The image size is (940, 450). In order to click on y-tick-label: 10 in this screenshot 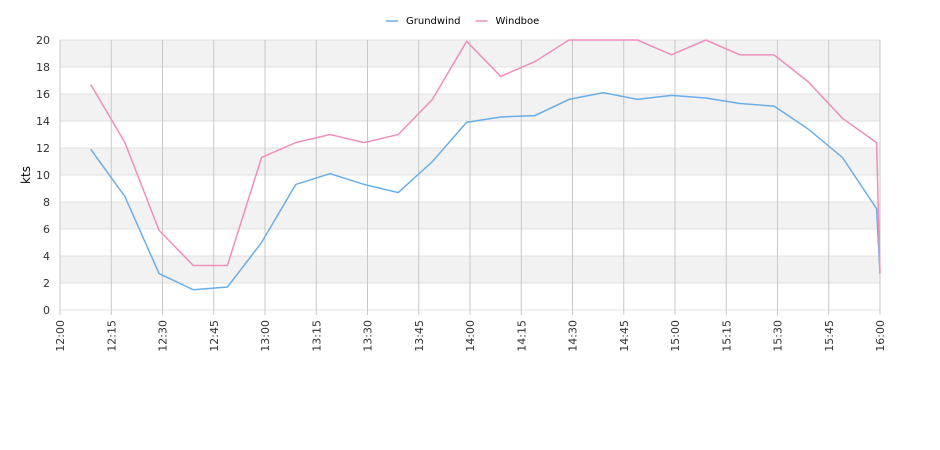, I will do `click(43, 175)`.